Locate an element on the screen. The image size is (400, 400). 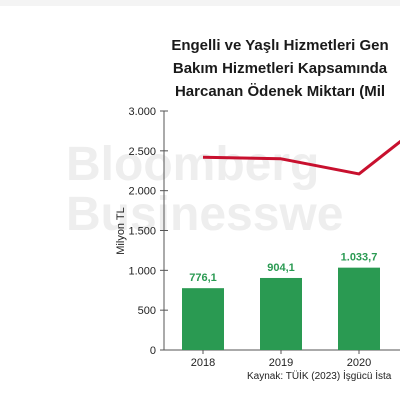
line-series is located at coordinates (301, 157).